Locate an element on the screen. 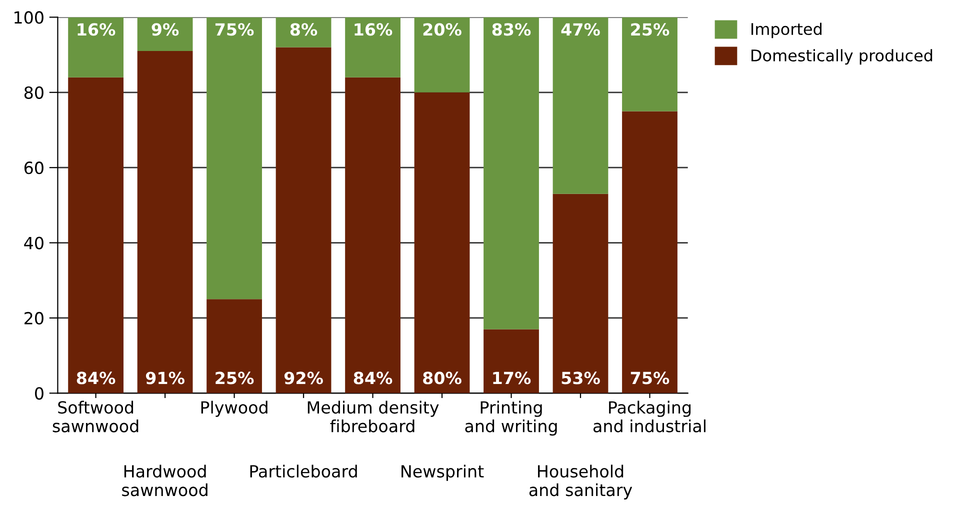 Image resolution: width=962 pixels, height=506 pixels. x-tick-label: Medium density fibreboard is located at coordinates (373, 416).